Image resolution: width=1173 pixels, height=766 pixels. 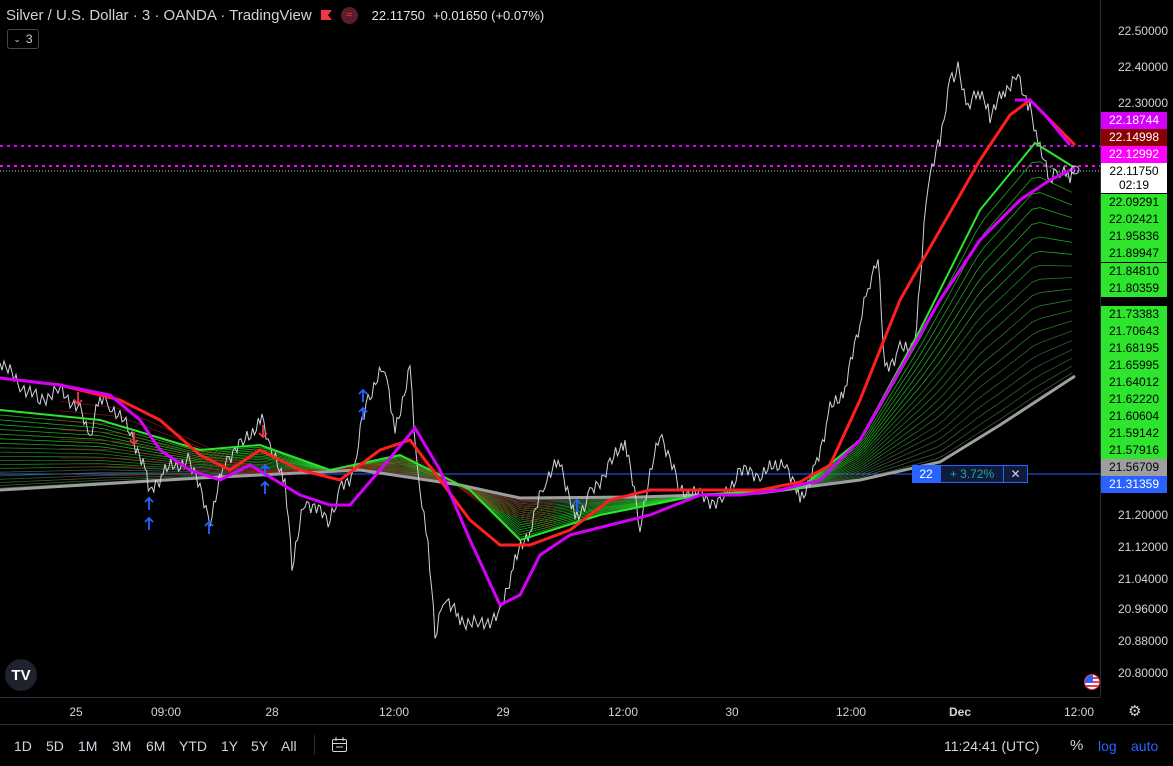 I want to click on calendar-range-icon, so click(x=339, y=747).